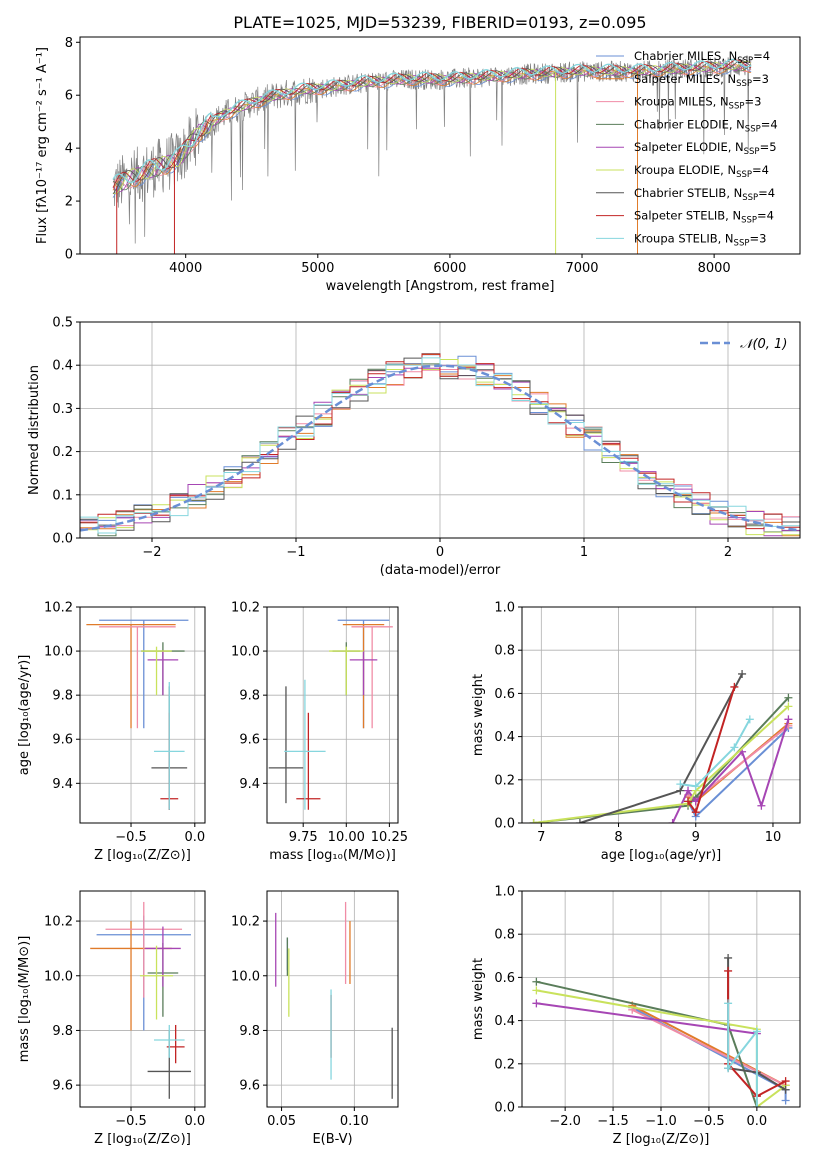  Describe the element at coordinates (504, 737) in the screenshot. I see `weight_age-ytick-label: 0.4` at that location.